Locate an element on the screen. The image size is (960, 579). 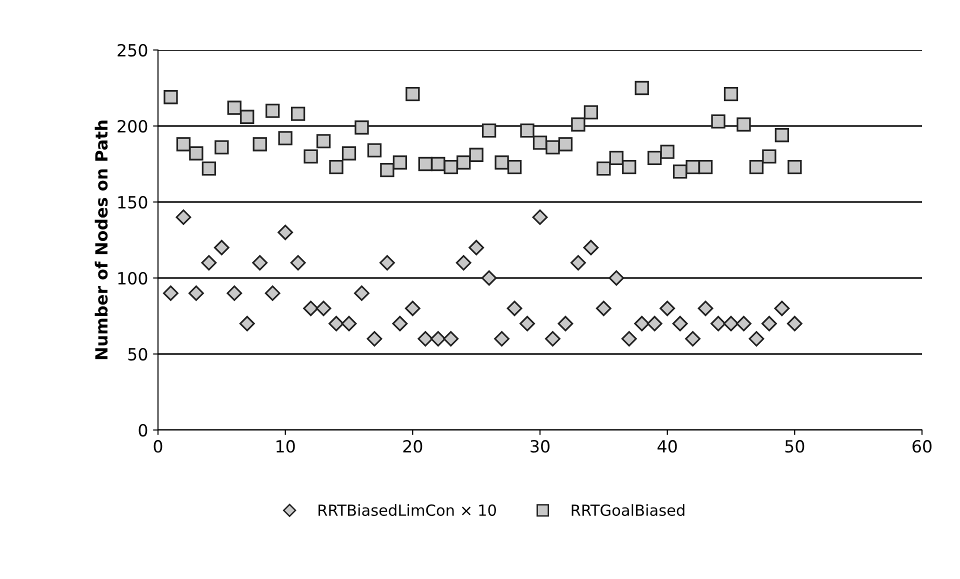
x-tick-label: 60 is located at coordinates (922, 446).